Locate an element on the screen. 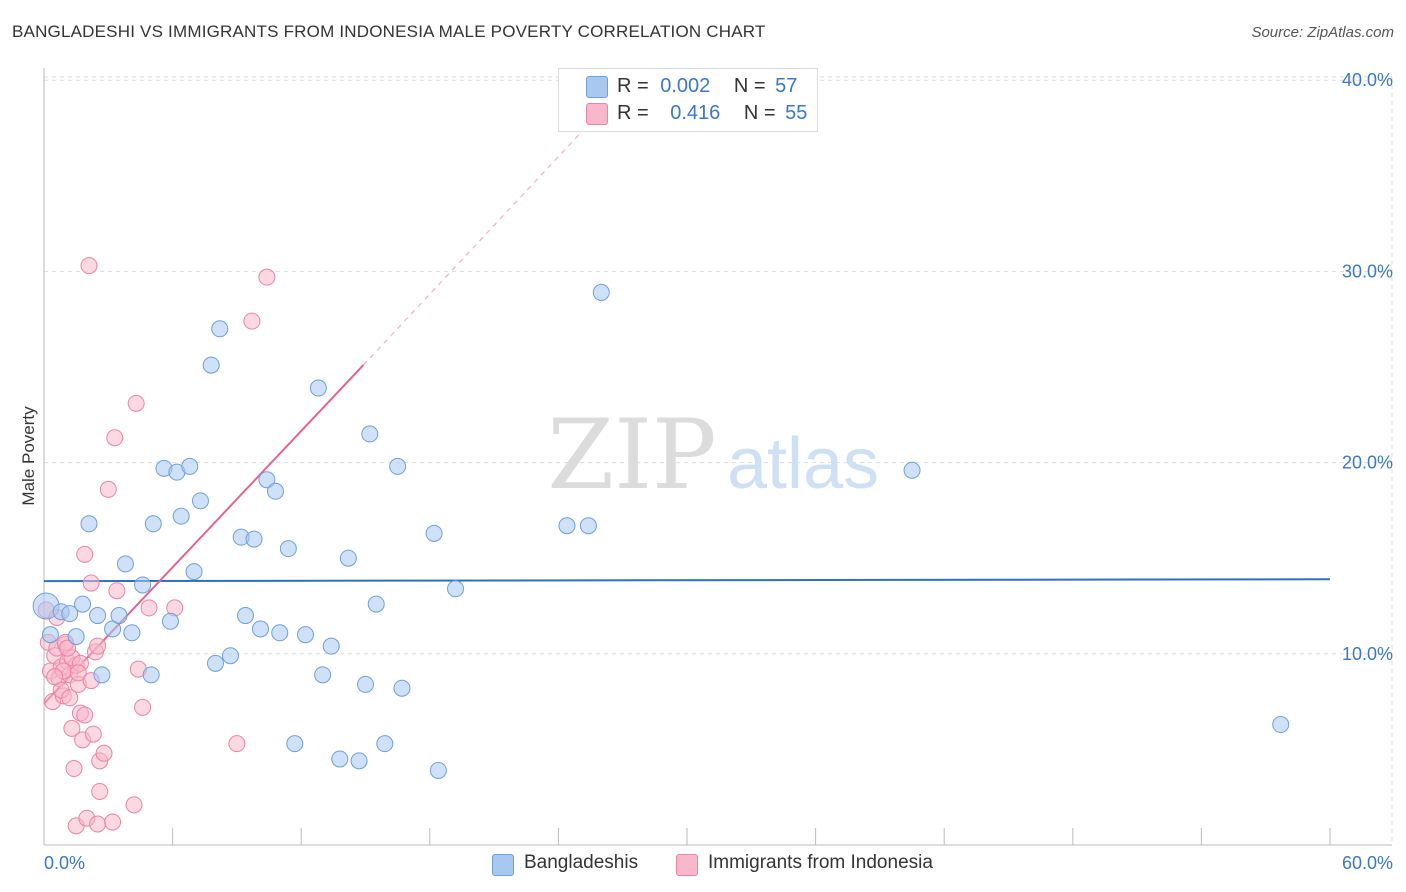 The image size is (1406, 892). legend-r-value: 0.416 is located at coordinates (695, 113).